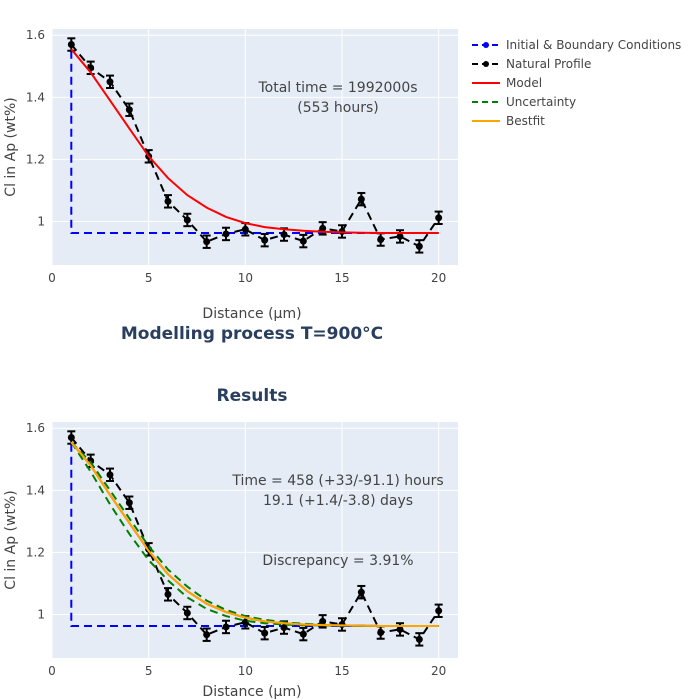  I want to click on legend-item: Natural Profile, so click(531, 64).